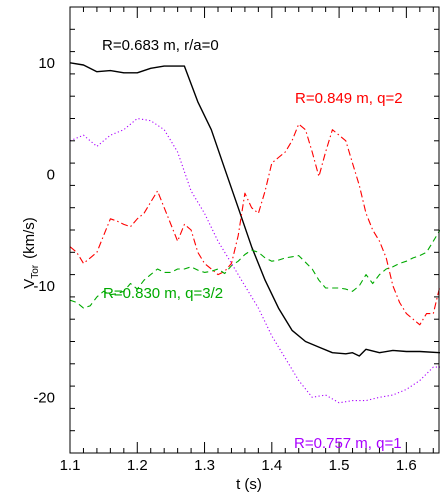 Image resolution: width=440 pixels, height=496 pixels. I want to click on y-axis-title-sub: Tor, so click(35, 271).